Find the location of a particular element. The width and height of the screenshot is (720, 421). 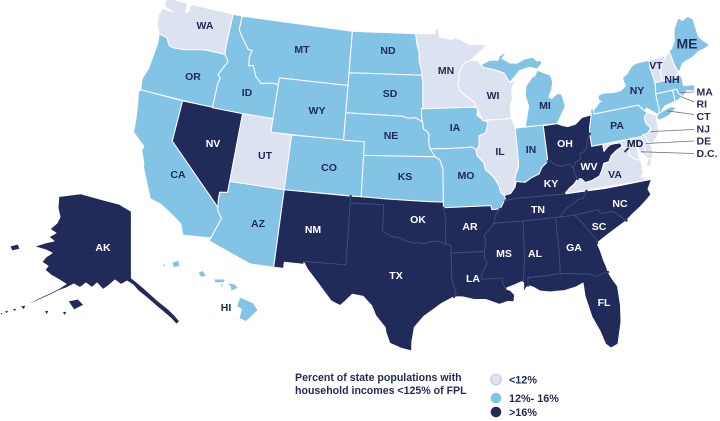

svg-text: 12%- 16% is located at coordinates (534, 399).